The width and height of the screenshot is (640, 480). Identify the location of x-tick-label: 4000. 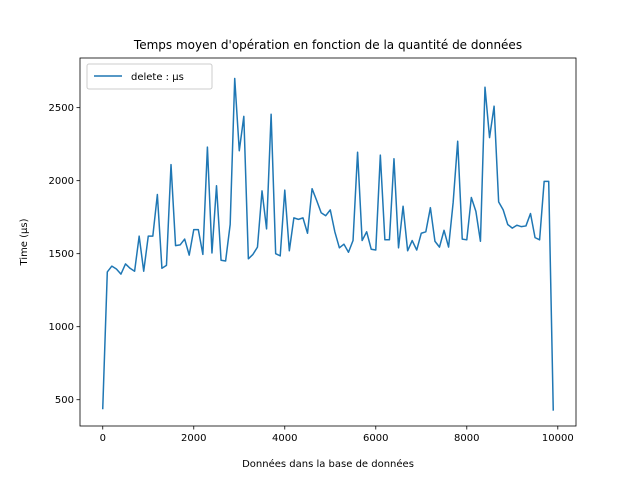
(284, 438).